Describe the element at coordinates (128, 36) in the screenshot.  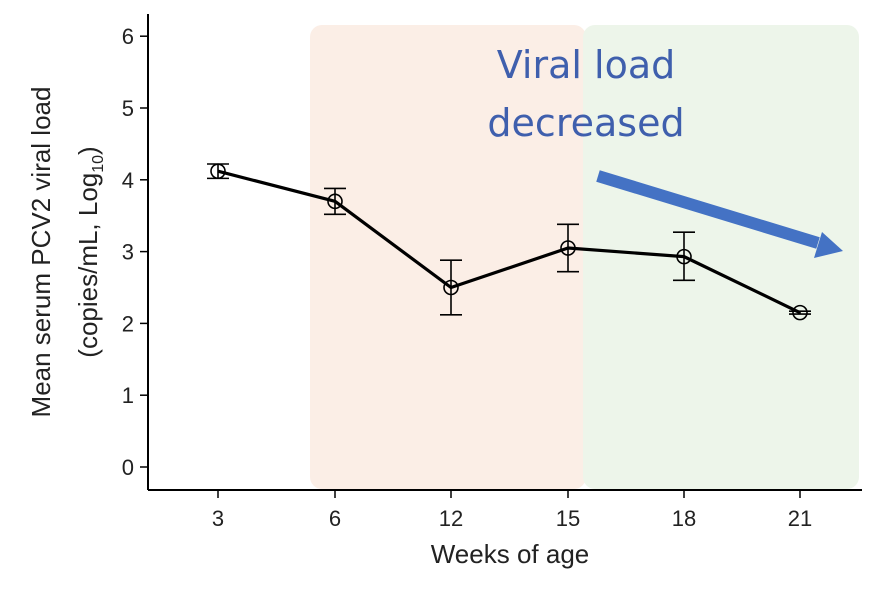
I see `y-tick-label: 6` at that location.